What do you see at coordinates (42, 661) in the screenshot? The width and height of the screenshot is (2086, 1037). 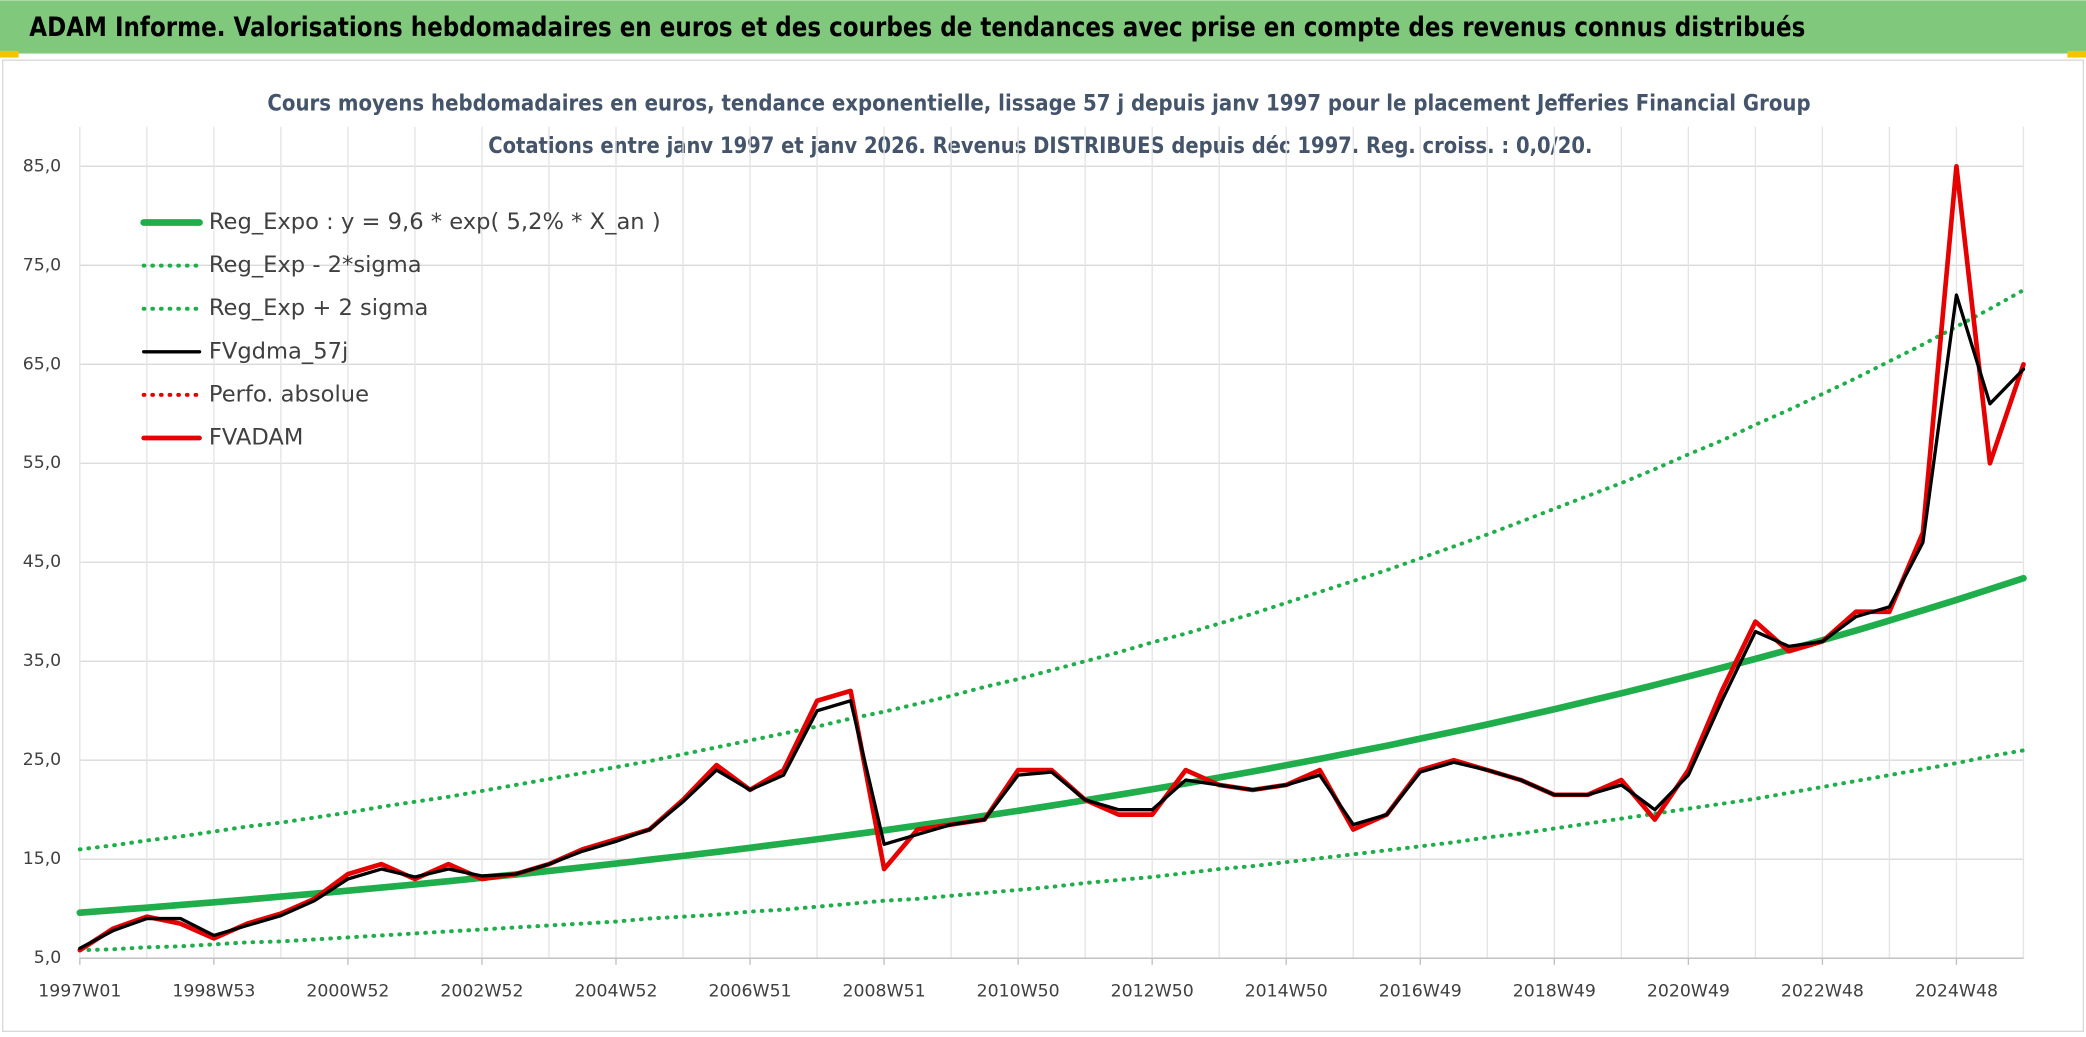 I see `y-tick-label: 35,0` at bounding box center [42, 661].